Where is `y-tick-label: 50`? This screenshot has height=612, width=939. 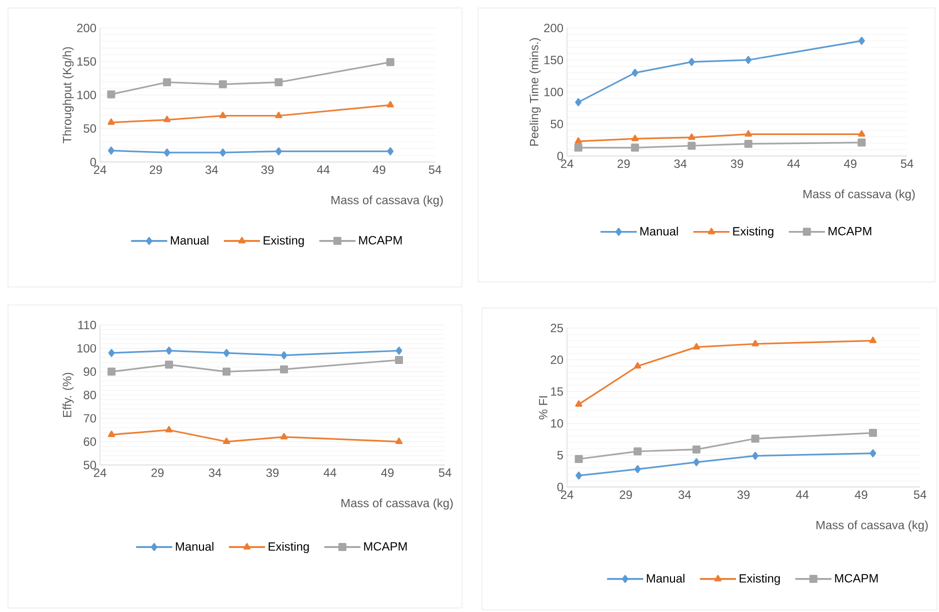 y-tick-label: 50 is located at coordinates (90, 465).